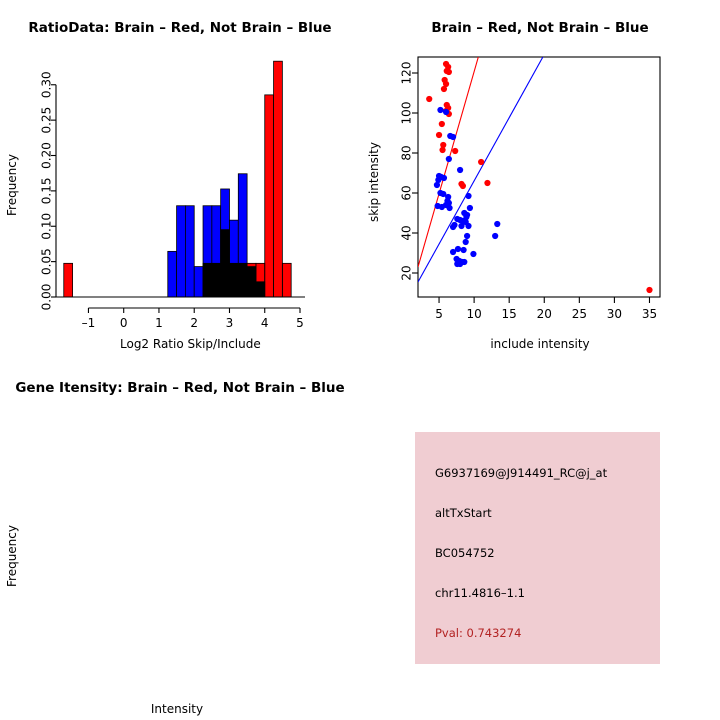 The width and height of the screenshot is (720, 720). I want to click on info-pvalue: Pval: 0.743274, so click(478, 633).